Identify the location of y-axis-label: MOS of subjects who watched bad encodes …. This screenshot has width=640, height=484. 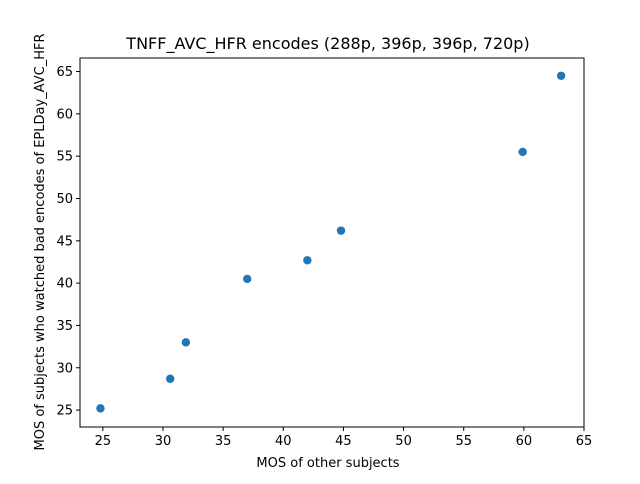
(40, 242).